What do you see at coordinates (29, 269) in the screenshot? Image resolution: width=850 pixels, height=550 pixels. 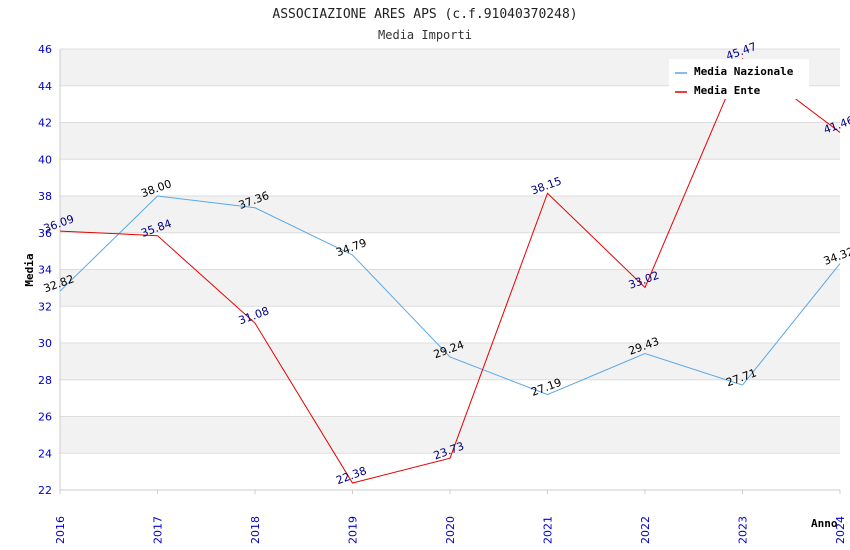 I see `y-axis-label: Media` at bounding box center [29, 269].